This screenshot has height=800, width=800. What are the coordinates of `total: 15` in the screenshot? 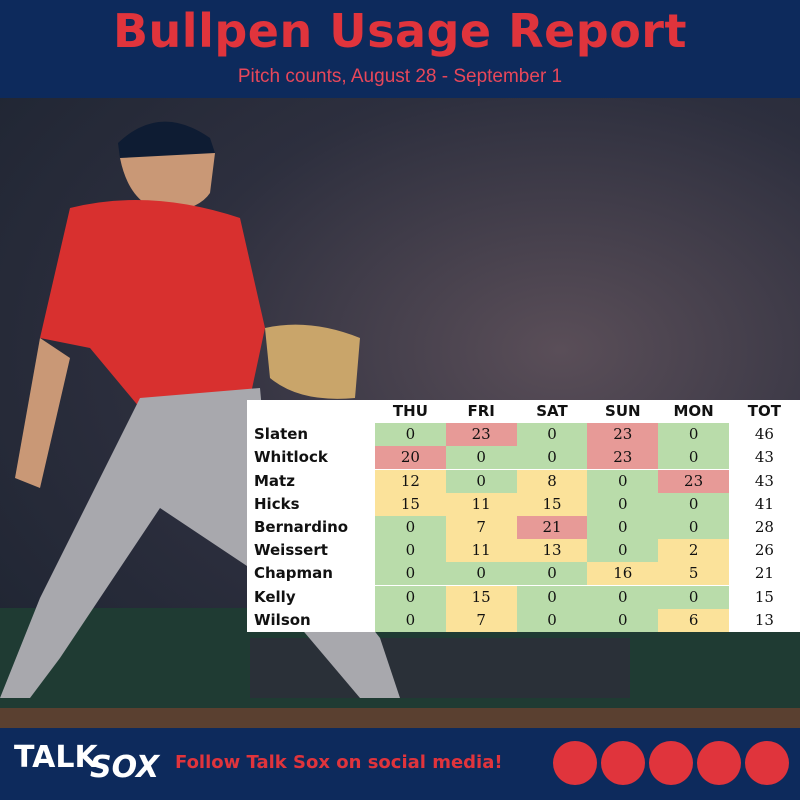 It's located at (764, 596).